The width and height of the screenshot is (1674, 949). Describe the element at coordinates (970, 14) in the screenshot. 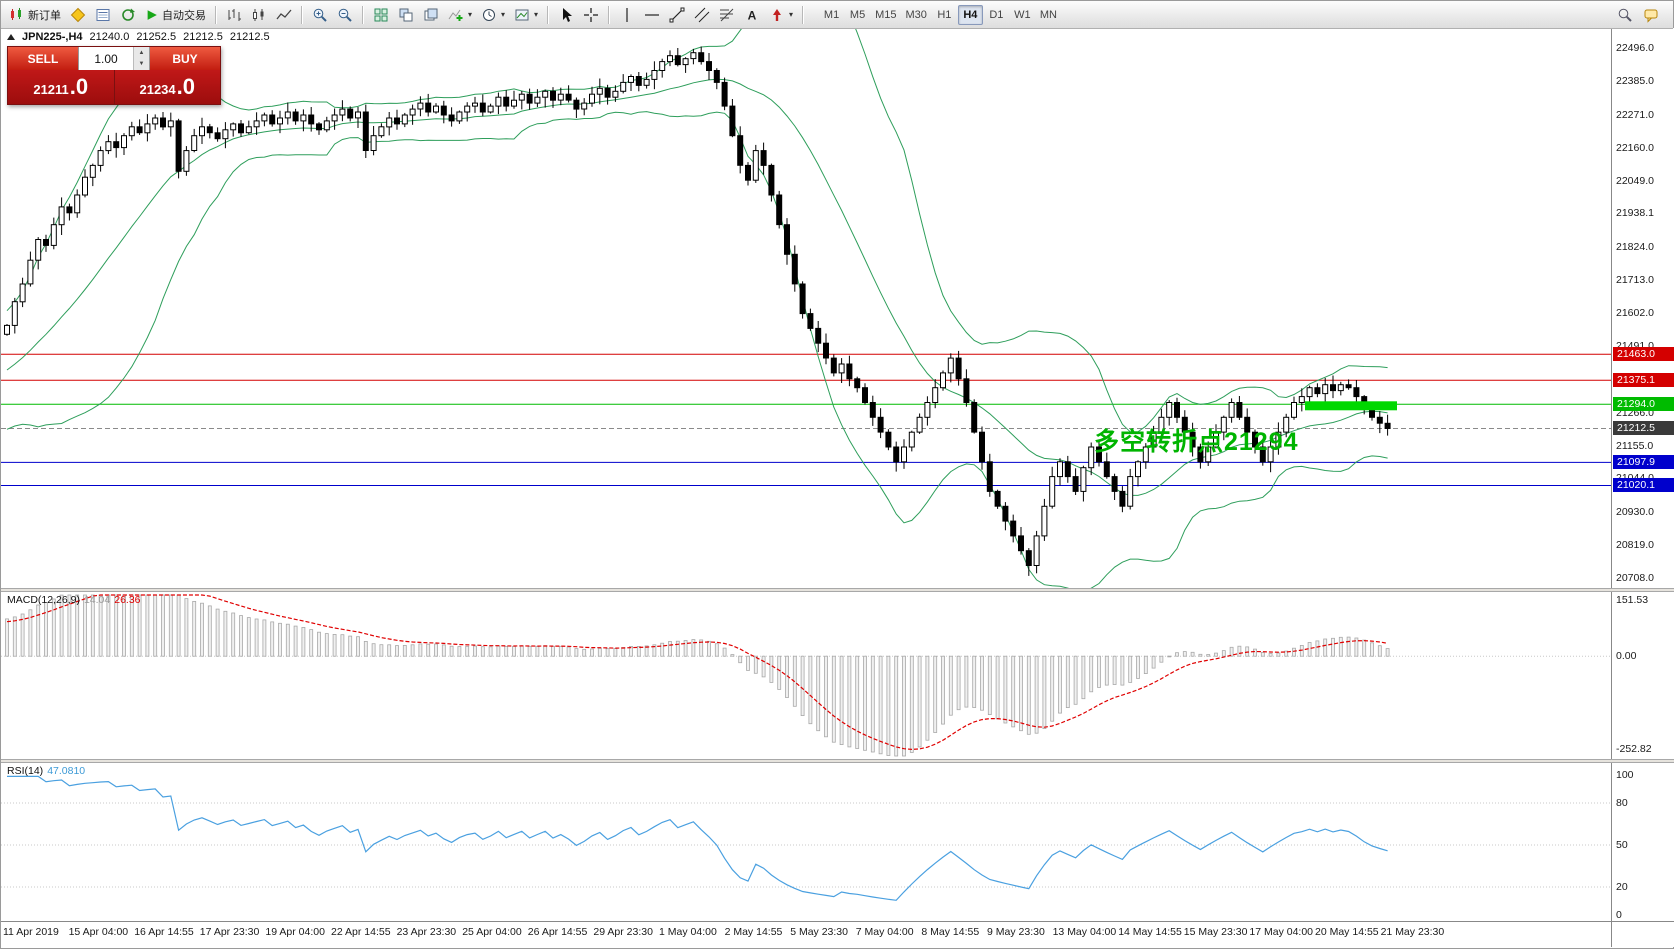

I see `timeframe-button-H4: H4` at that location.